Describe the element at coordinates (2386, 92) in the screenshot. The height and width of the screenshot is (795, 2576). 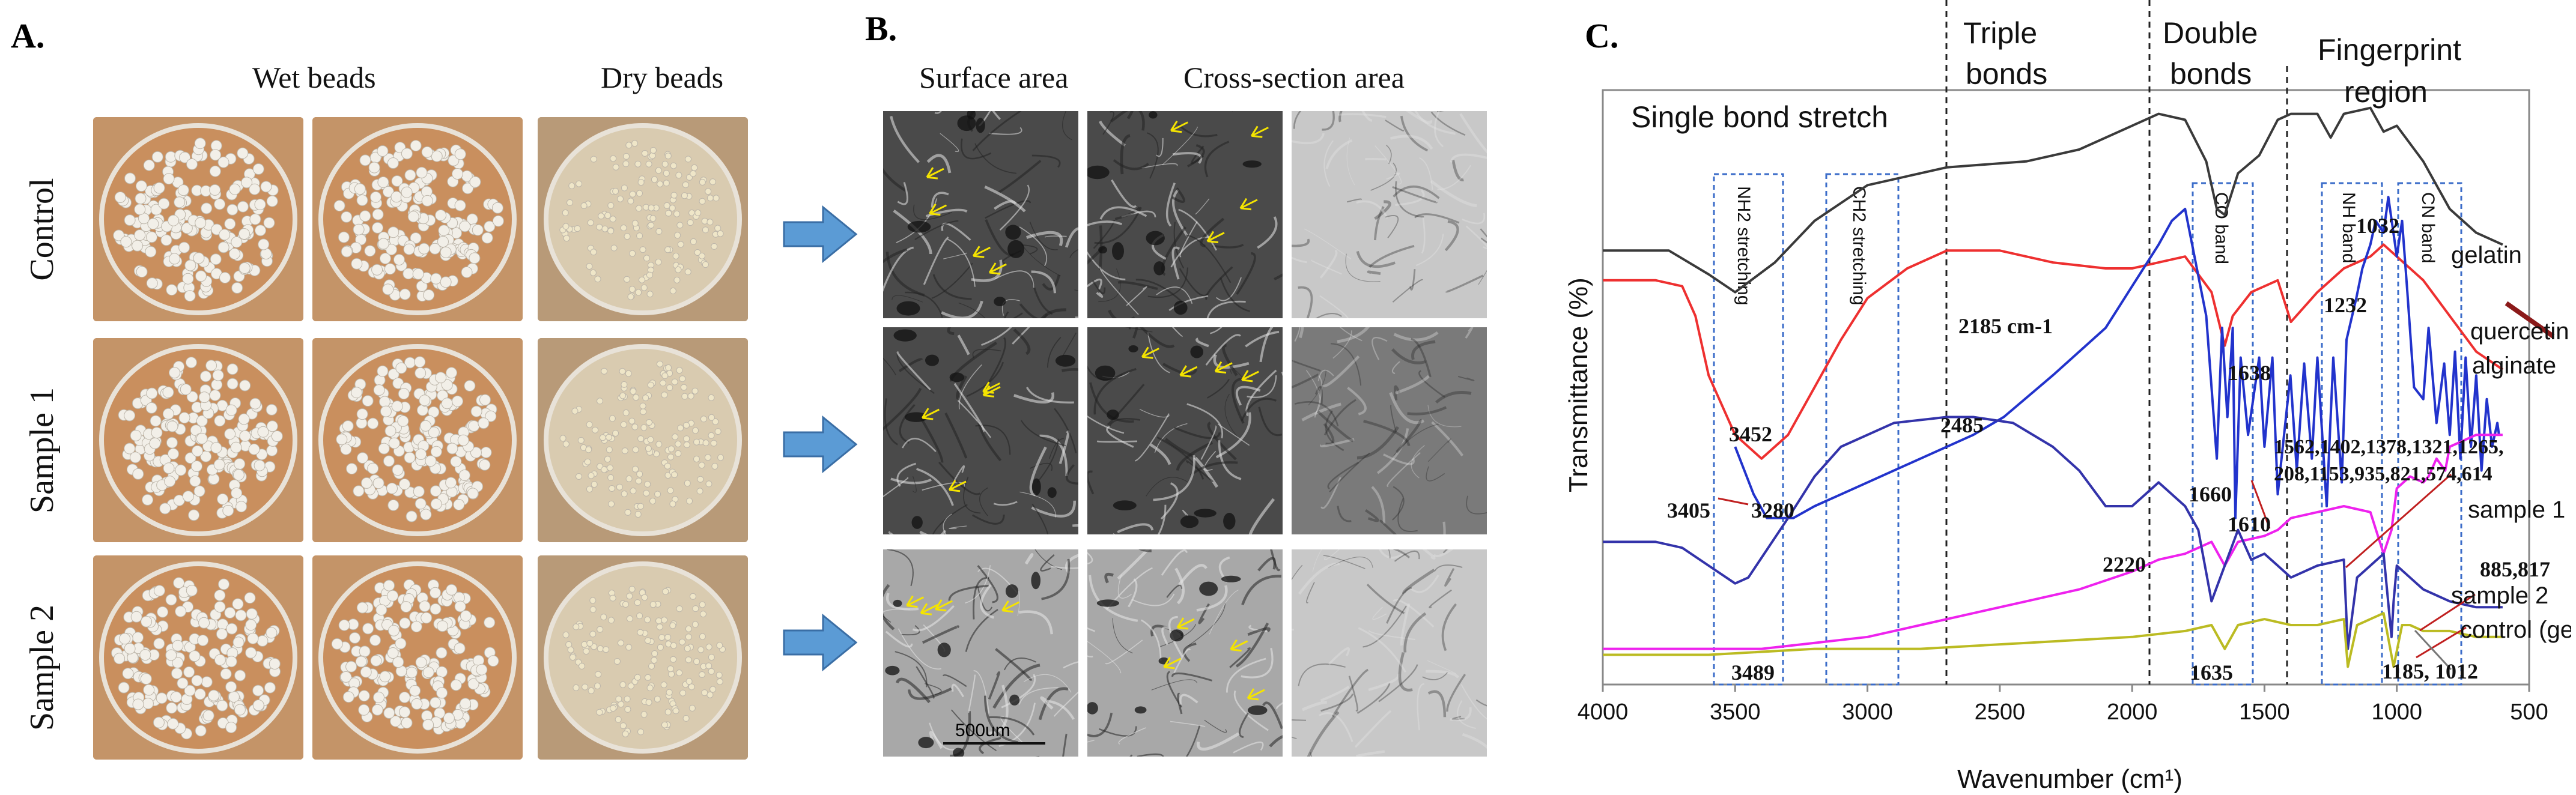
I see `region-finger-label-2: region` at that location.